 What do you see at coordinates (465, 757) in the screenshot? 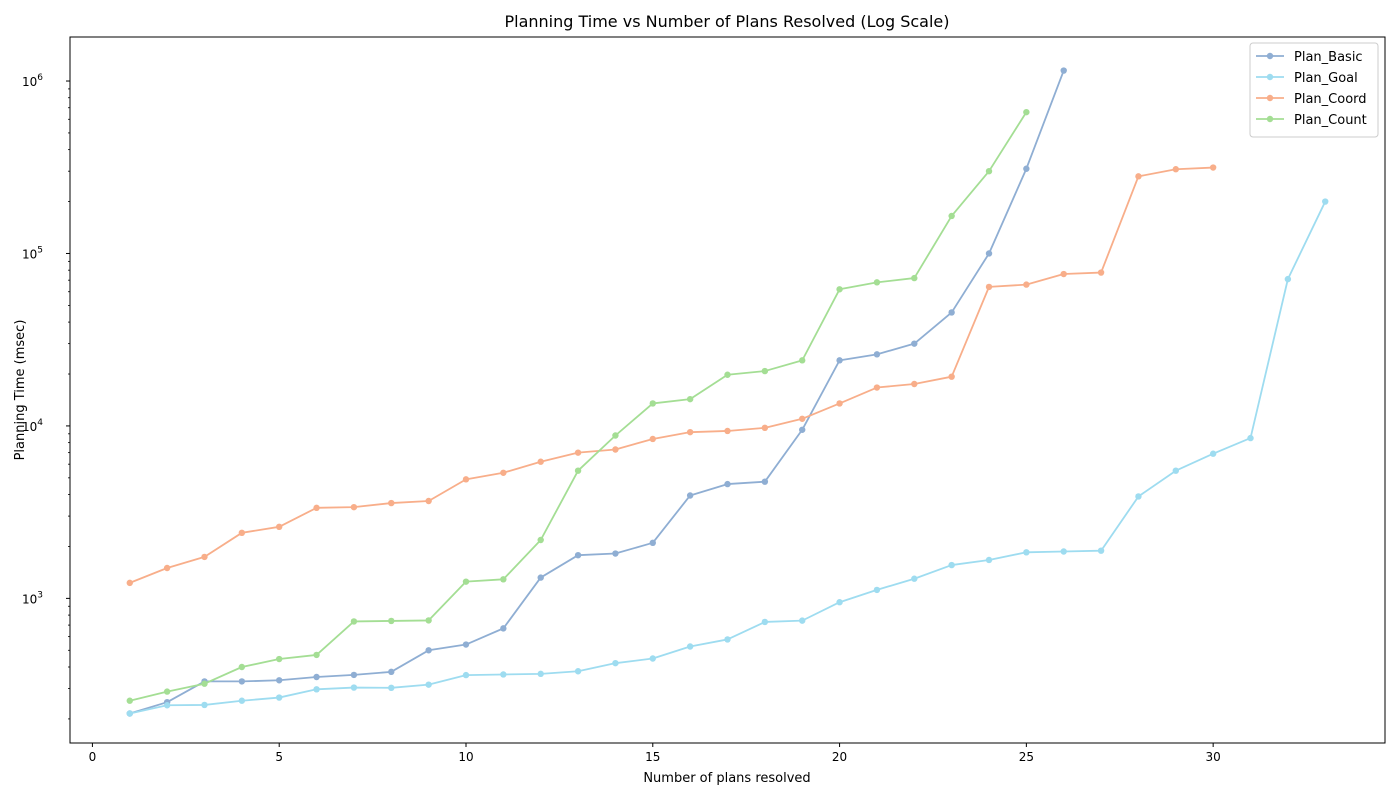
I see `x-tick-label: 10` at bounding box center [465, 757].